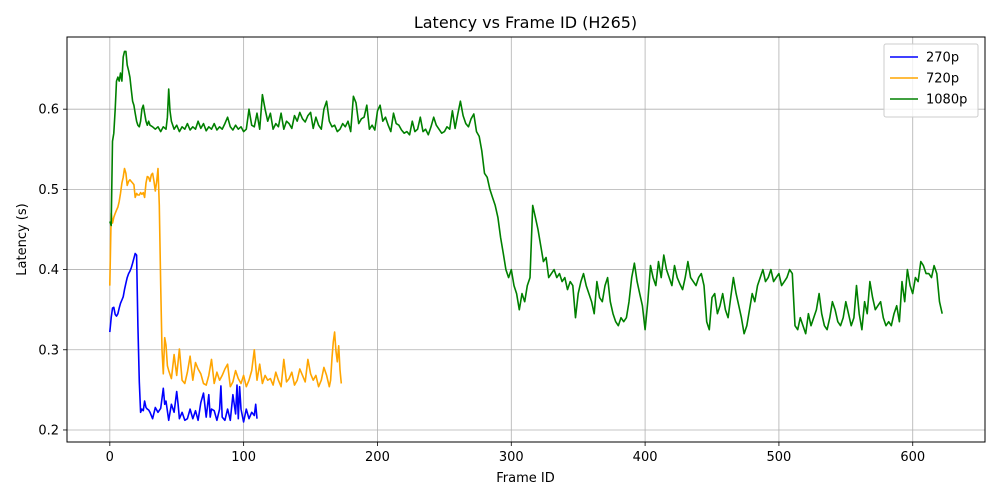 The image size is (1000, 500). Describe the element at coordinates (48, 270) in the screenshot. I see `y-tick-label: 0.4` at that location.